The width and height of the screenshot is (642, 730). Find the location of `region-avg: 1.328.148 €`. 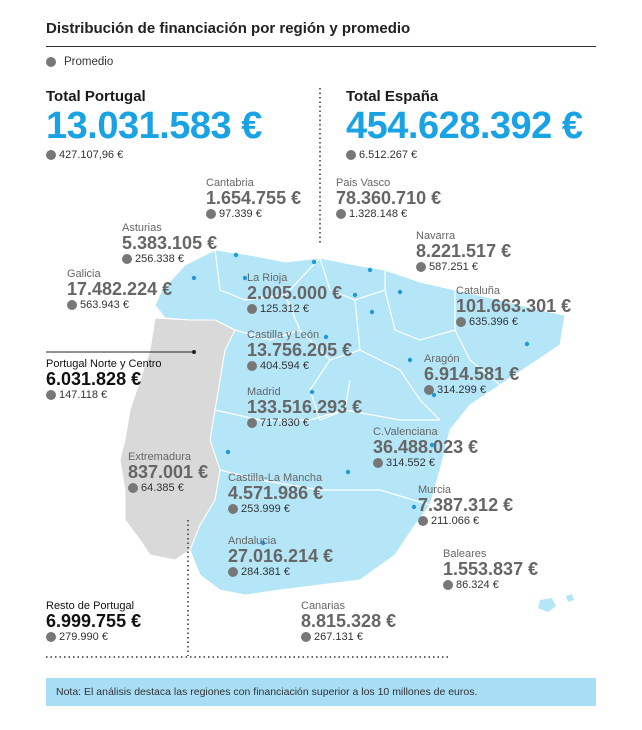

region-avg: 1.328.148 € is located at coordinates (378, 213).